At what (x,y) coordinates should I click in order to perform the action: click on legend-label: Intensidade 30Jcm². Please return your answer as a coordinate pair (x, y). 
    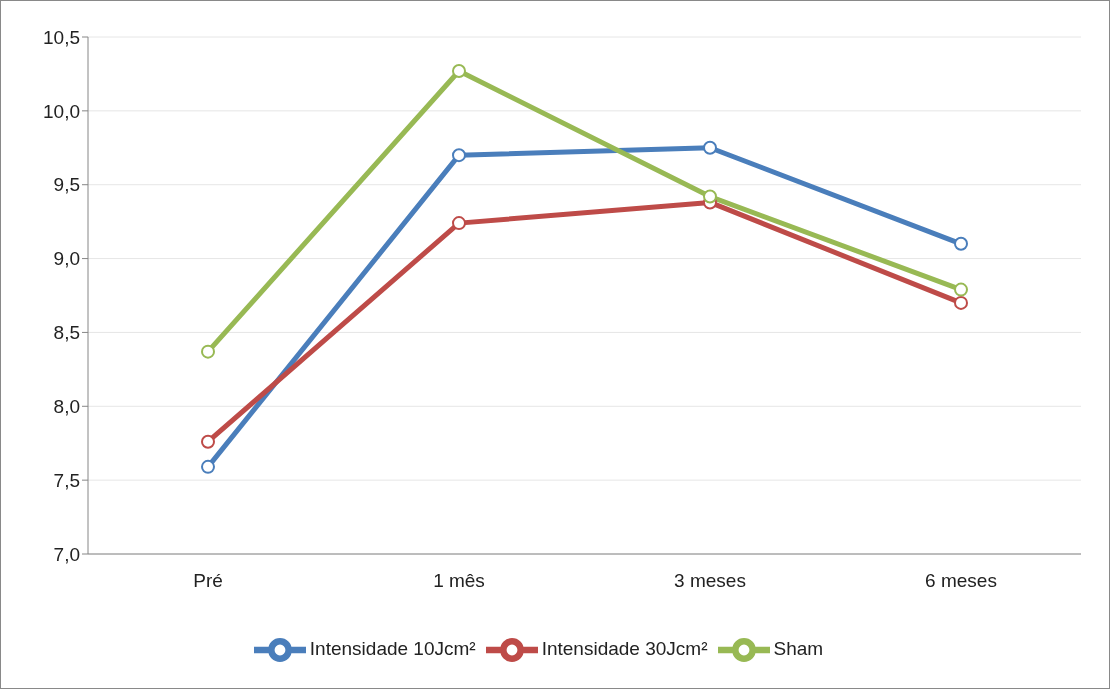
    Looking at the image, I should click on (624, 649).